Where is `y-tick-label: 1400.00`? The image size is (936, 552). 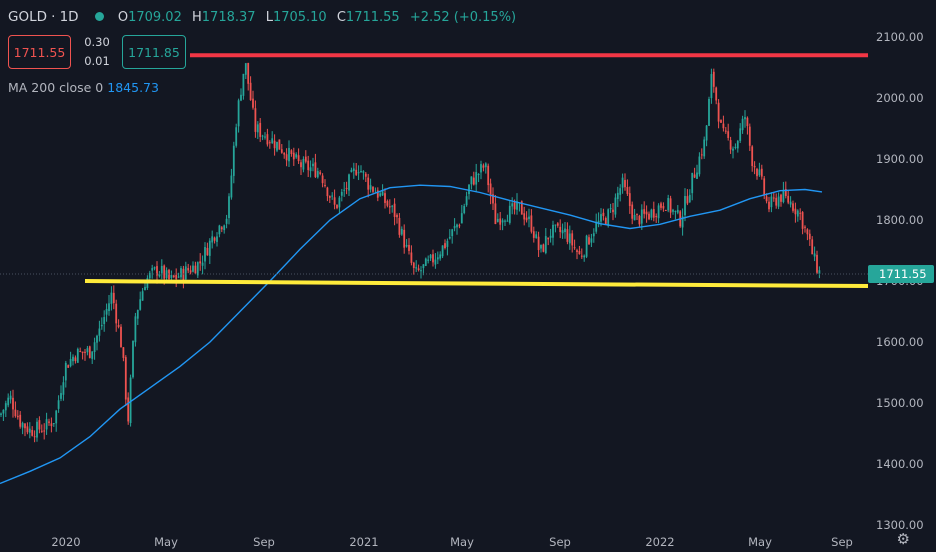 y-tick-label: 1400.00 is located at coordinates (900, 464).